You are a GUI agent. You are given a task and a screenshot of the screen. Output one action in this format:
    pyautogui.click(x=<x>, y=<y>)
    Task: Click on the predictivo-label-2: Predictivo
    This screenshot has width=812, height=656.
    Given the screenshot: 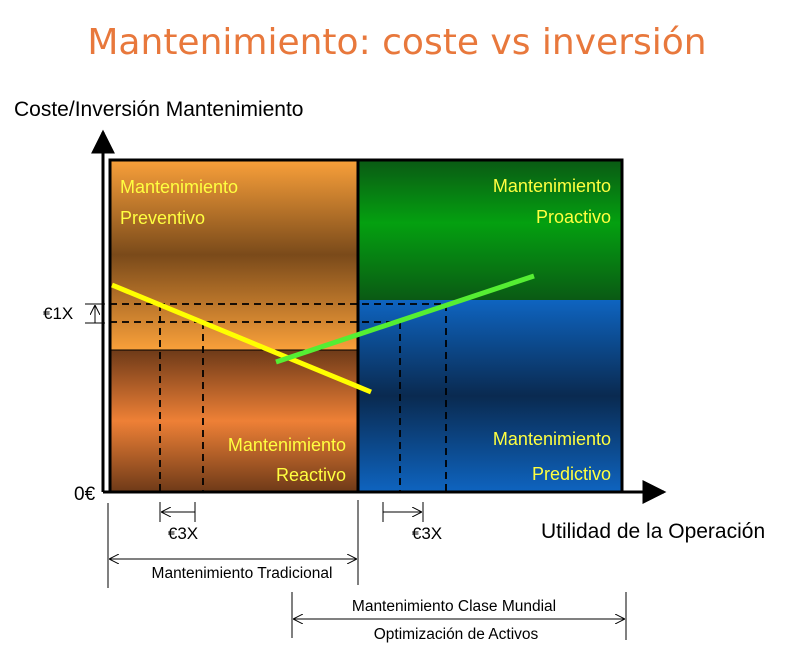 What is the action you would take?
    pyautogui.click(x=571, y=474)
    